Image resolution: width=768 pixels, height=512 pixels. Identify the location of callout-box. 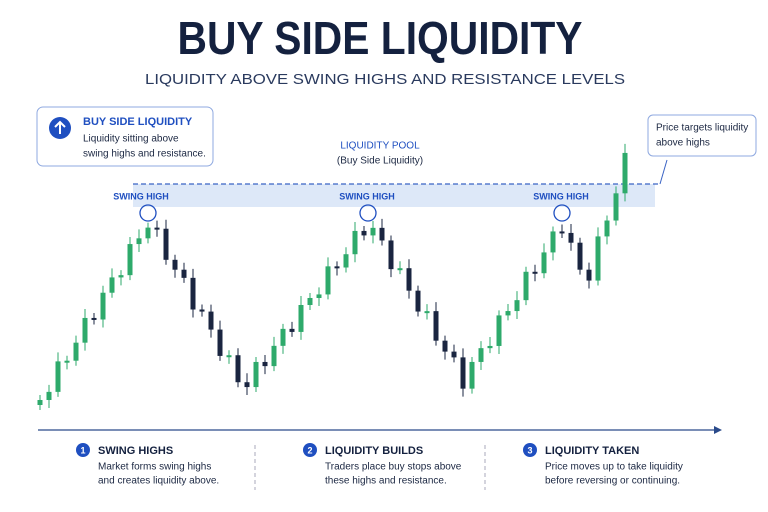
(125, 136).